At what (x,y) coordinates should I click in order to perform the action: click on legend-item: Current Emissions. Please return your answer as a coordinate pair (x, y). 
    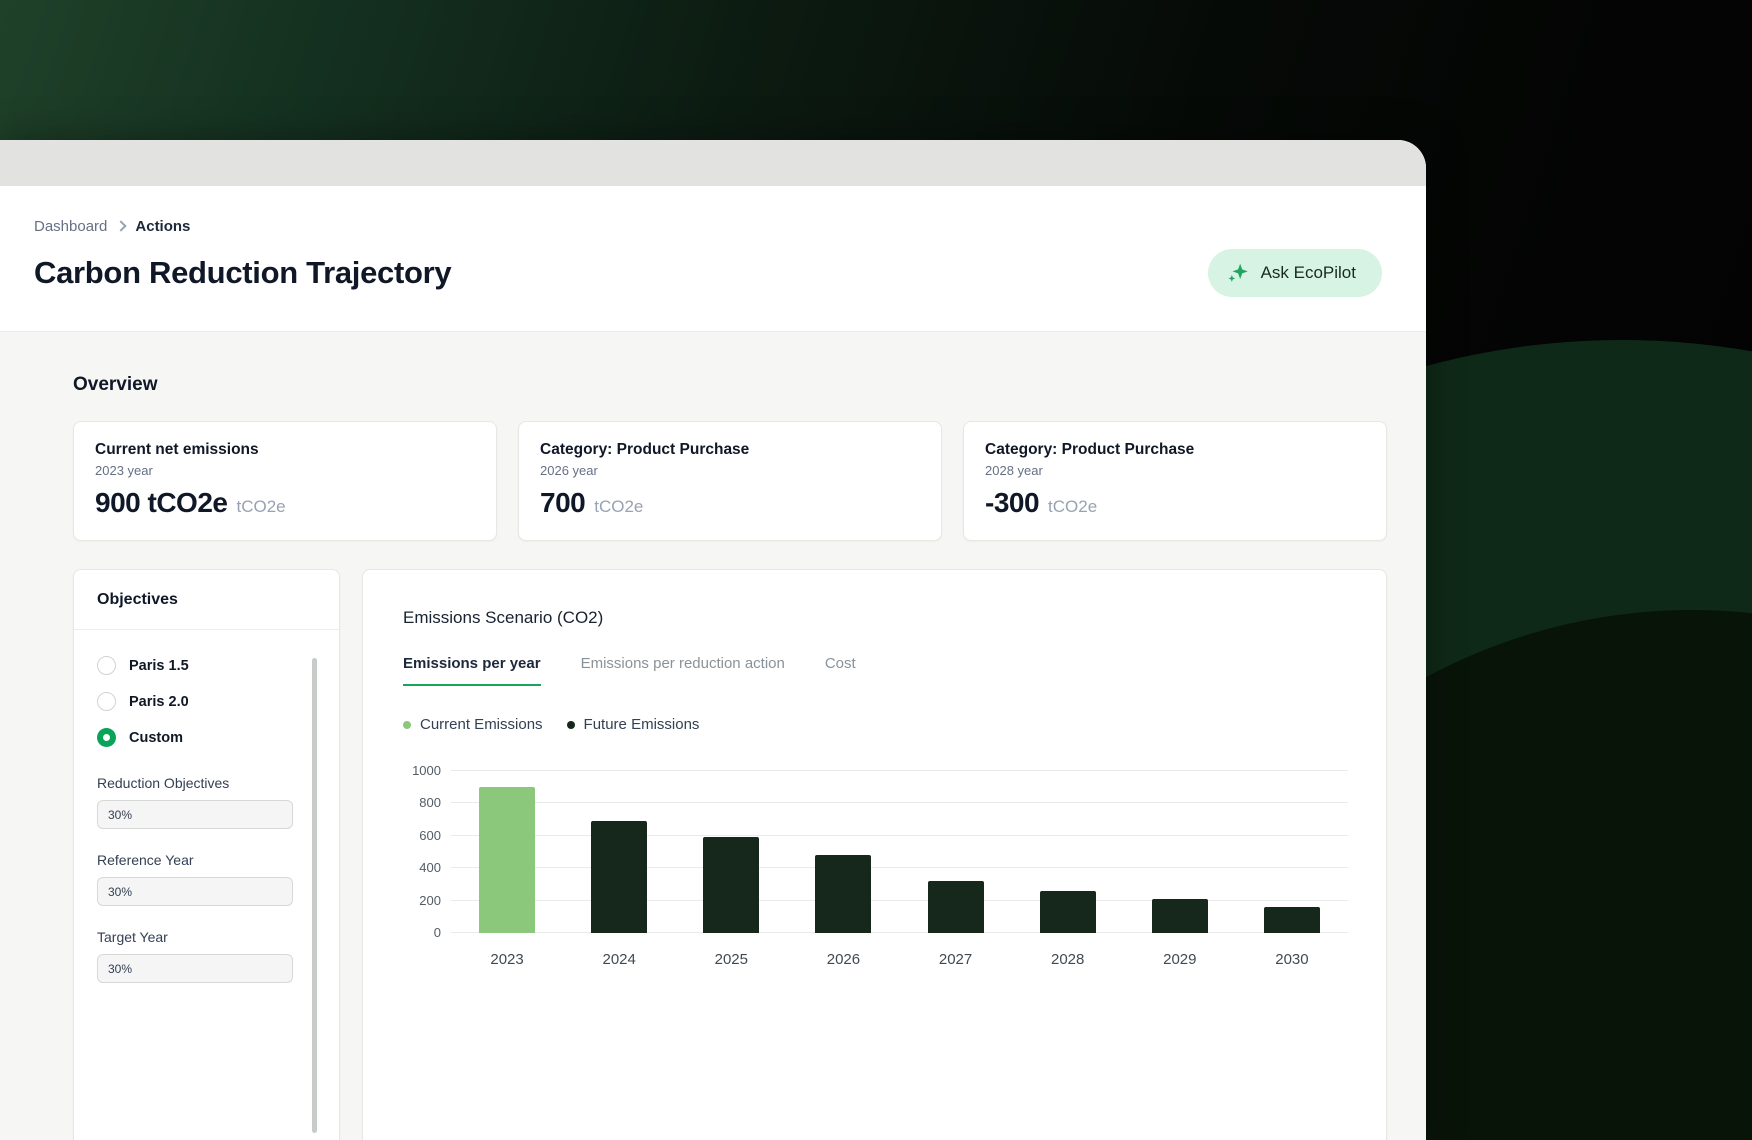
    Looking at the image, I should click on (473, 724).